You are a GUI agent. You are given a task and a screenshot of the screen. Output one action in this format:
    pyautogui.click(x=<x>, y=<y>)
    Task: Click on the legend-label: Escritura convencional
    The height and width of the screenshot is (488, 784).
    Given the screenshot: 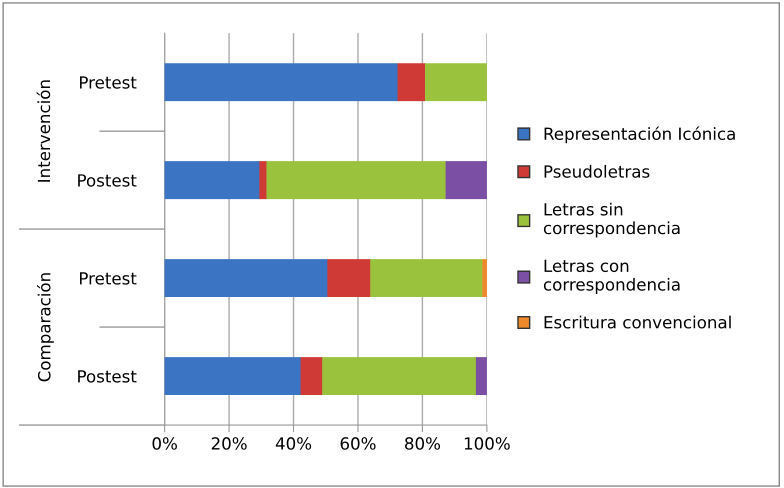 What is the action you would take?
    pyautogui.click(x=637, y=322)
    